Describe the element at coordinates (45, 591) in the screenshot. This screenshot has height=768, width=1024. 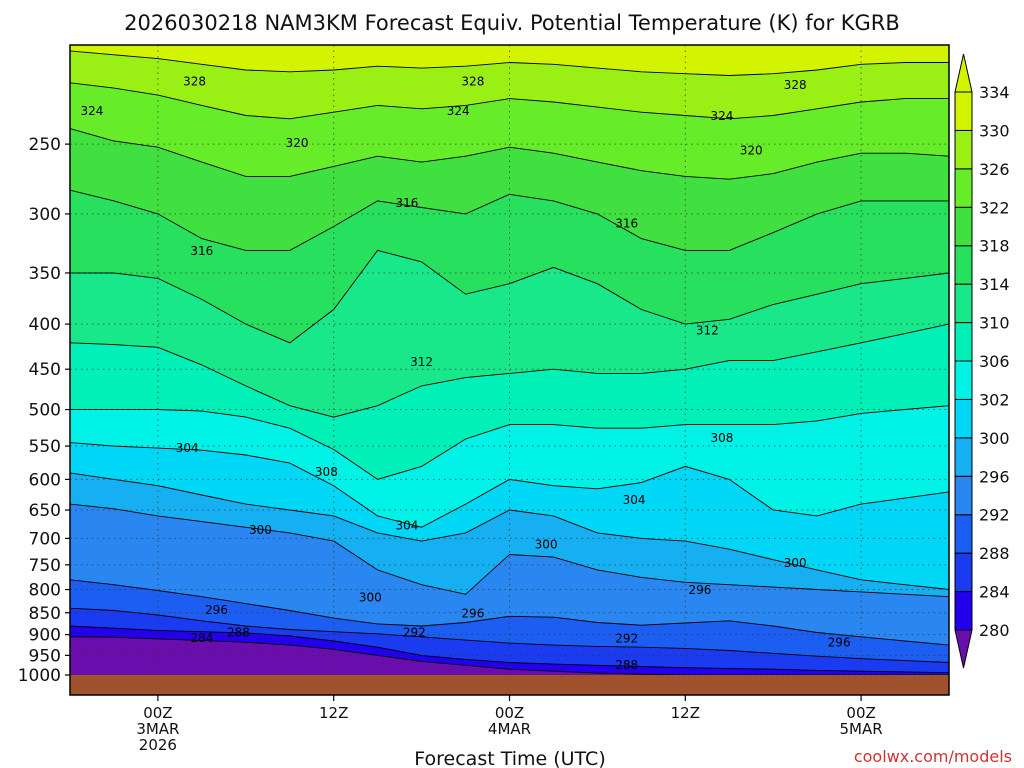
I see `y-tick-label: 800` at that location.